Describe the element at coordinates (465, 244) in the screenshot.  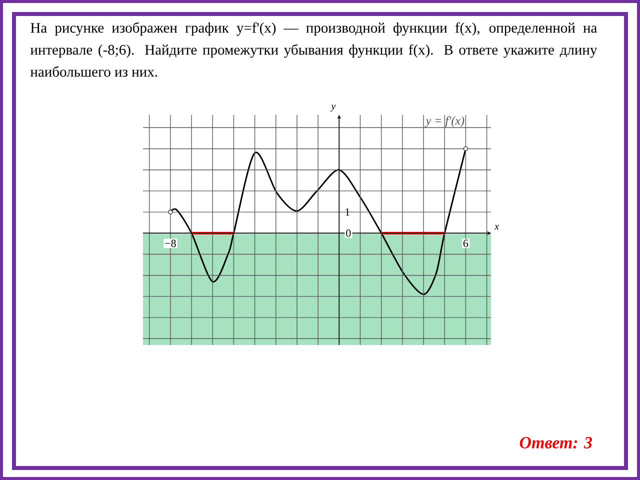
I see `x-tick-label: 6` at that location.